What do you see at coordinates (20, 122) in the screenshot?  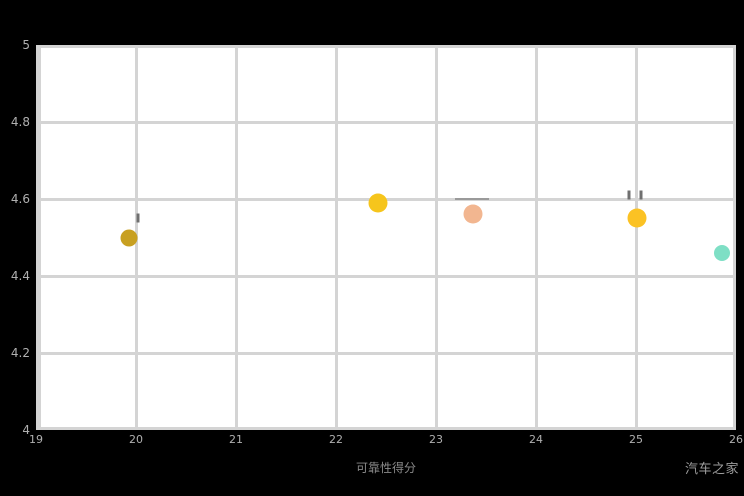 I see `y-tick-label: 4.8` at bounding box center [20, 122].